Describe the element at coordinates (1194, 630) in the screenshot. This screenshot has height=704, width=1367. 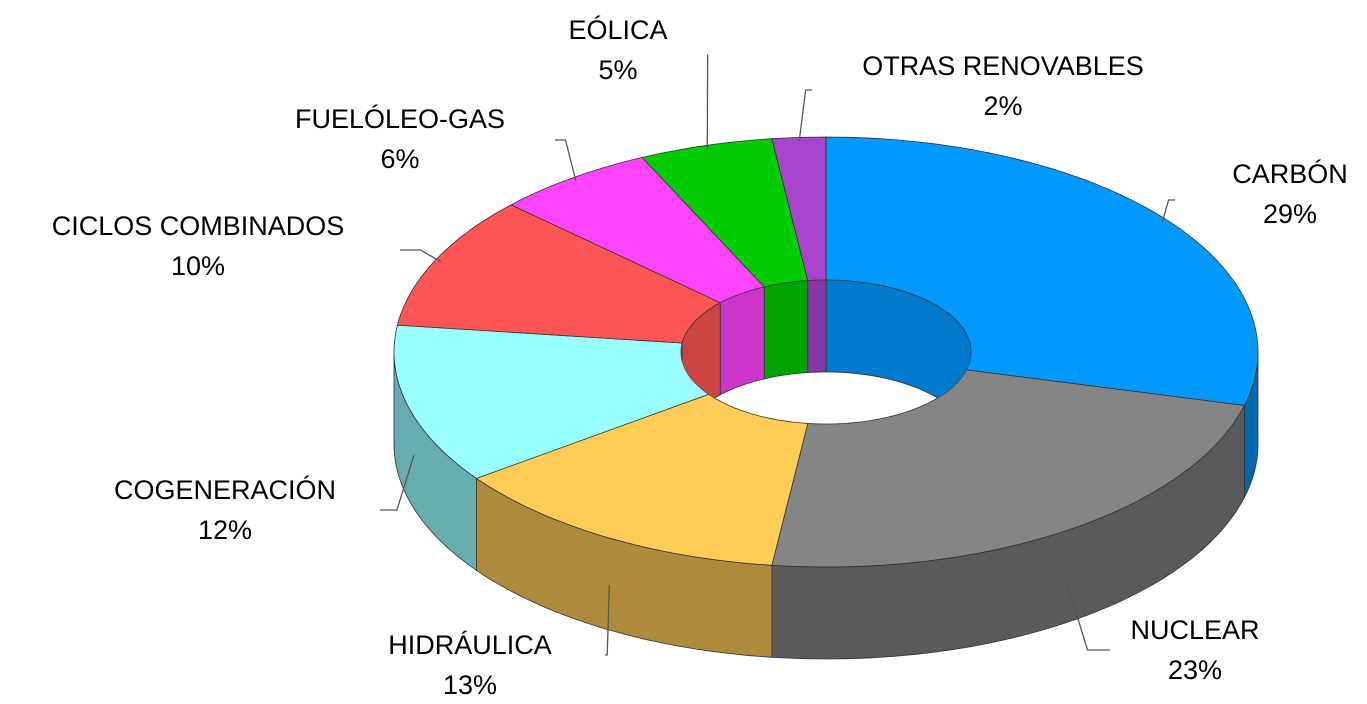
I see `category-label: NUCLEAR` at that location.